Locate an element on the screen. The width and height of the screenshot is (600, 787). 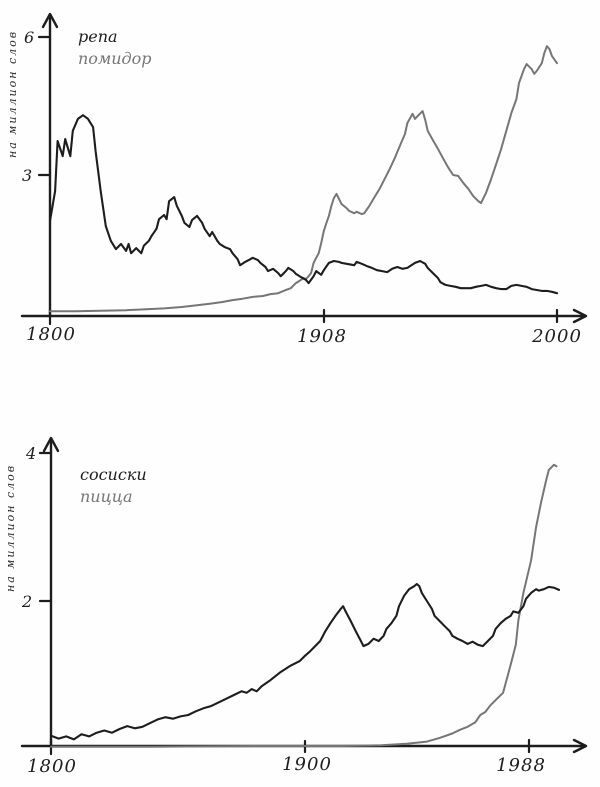
top-xtick-label-1800: 1800 is located at coordinates (51, 334).